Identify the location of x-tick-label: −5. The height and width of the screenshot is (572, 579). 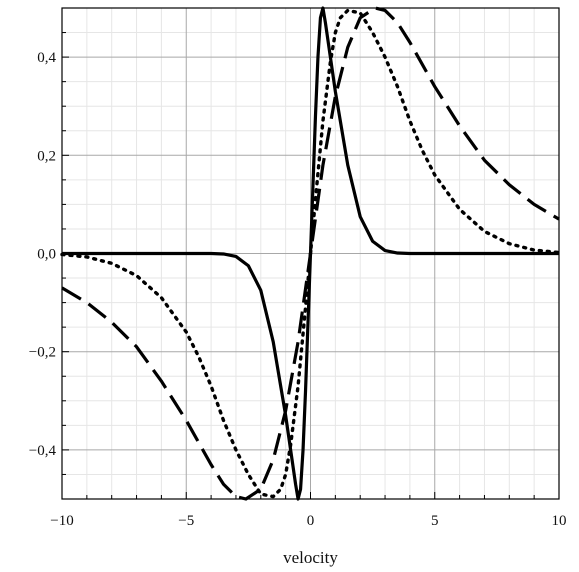
(186, 521).